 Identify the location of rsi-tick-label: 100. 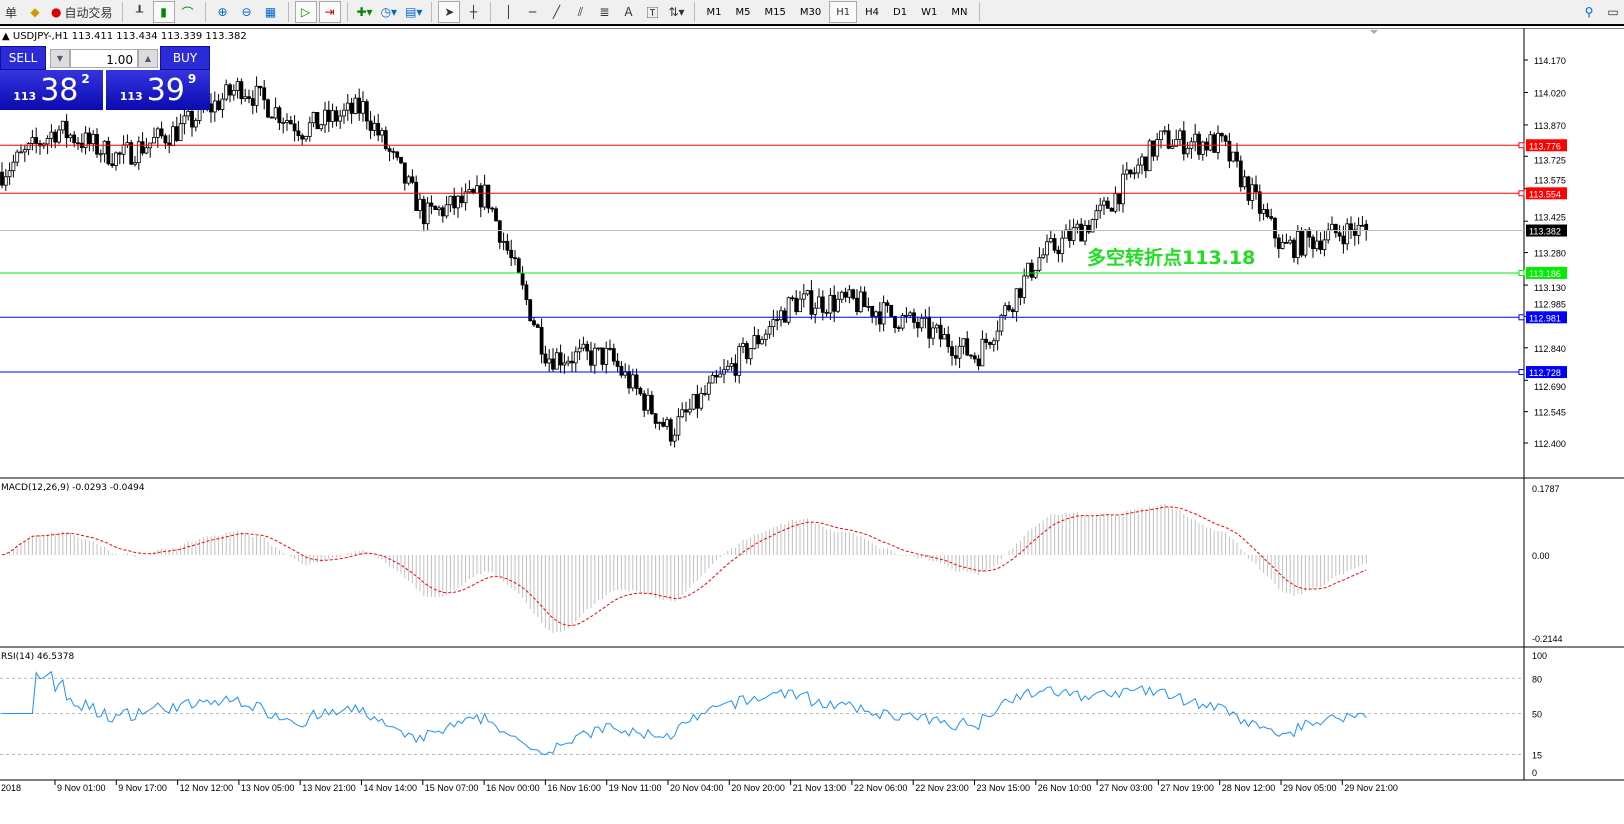
(1539, 656).